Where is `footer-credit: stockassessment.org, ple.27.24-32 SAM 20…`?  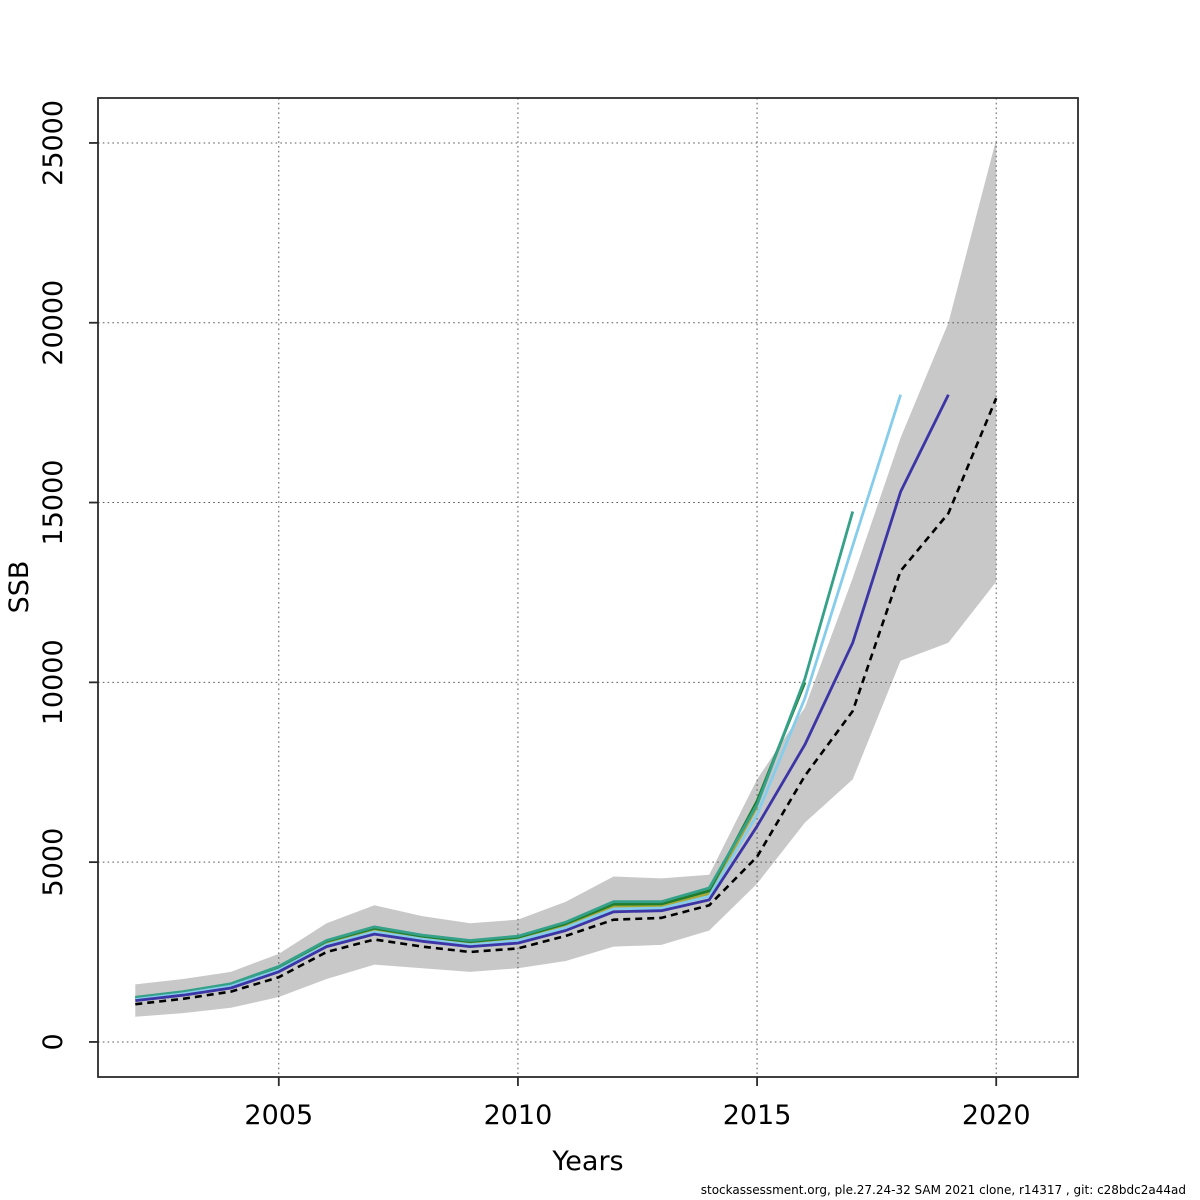
footer-credit: stockassessment.org, ple.27.24-32 SAM 20… is located at coordinates (943, 1190).